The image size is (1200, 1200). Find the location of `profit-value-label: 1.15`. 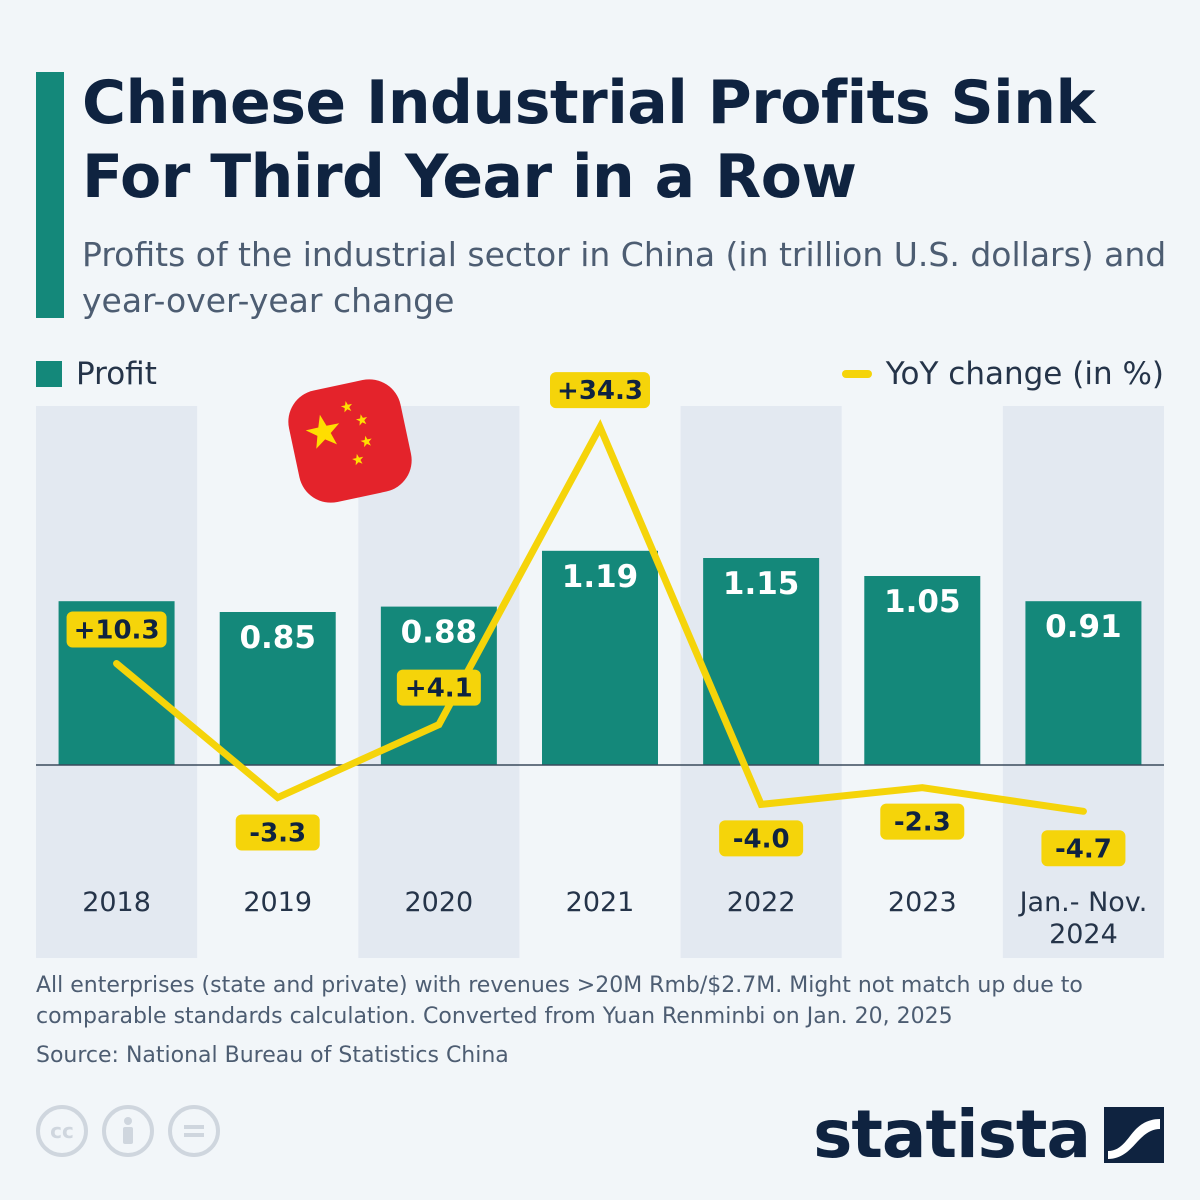

profit-value-label: 1.15 is located at coordinates (761, 584).